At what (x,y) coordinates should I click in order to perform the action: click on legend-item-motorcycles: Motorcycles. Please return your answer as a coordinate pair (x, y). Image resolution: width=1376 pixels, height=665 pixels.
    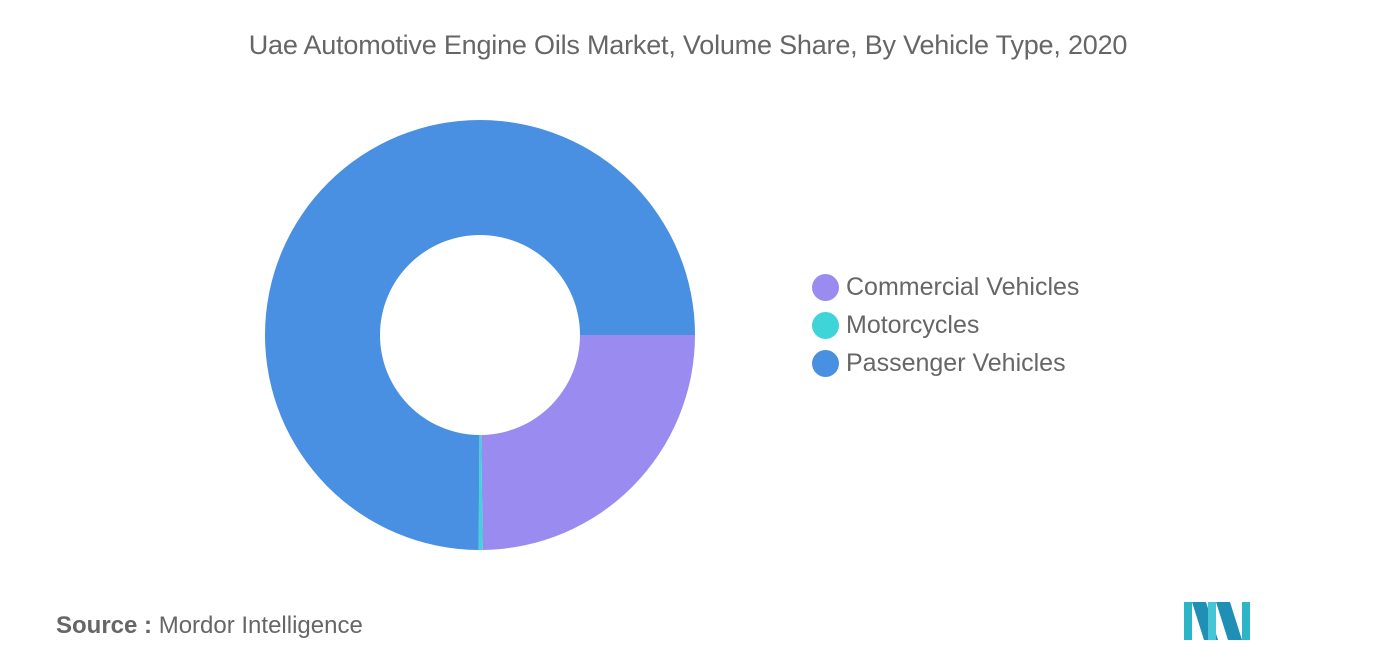
    Looking at the image, I should click on (945, 325).